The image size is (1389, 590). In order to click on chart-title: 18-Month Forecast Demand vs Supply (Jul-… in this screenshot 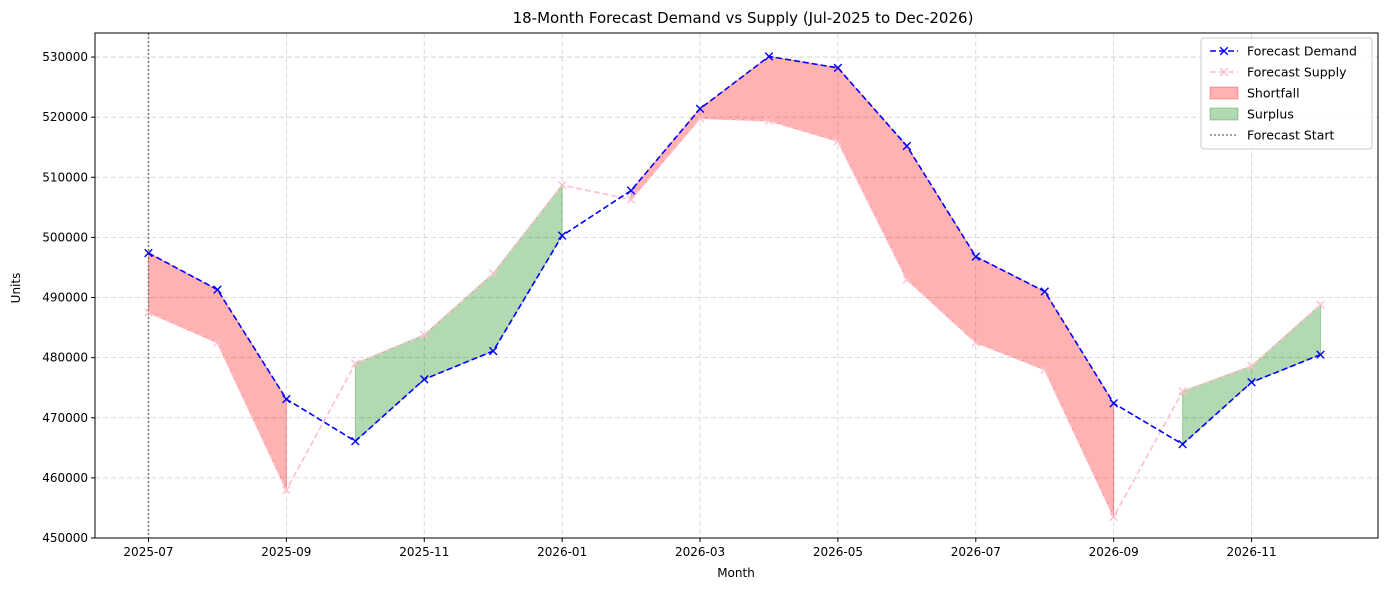, I will do `click(743, 18)`.